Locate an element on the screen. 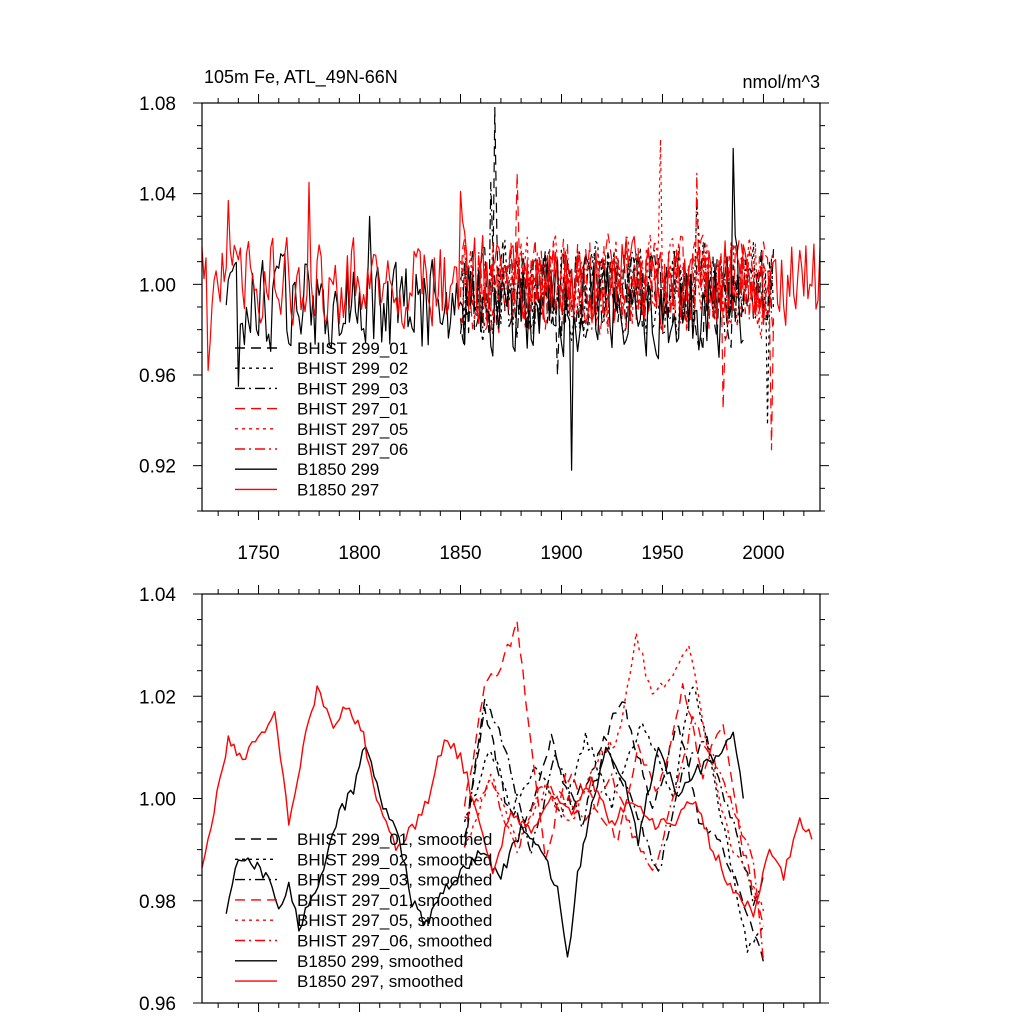 The width and height of the screenshot is (1024, 1024). bottom-legend-label-bhist-299-01-smoothed: BHIST 299_01, smoothed is located at coordinates (394, 839).